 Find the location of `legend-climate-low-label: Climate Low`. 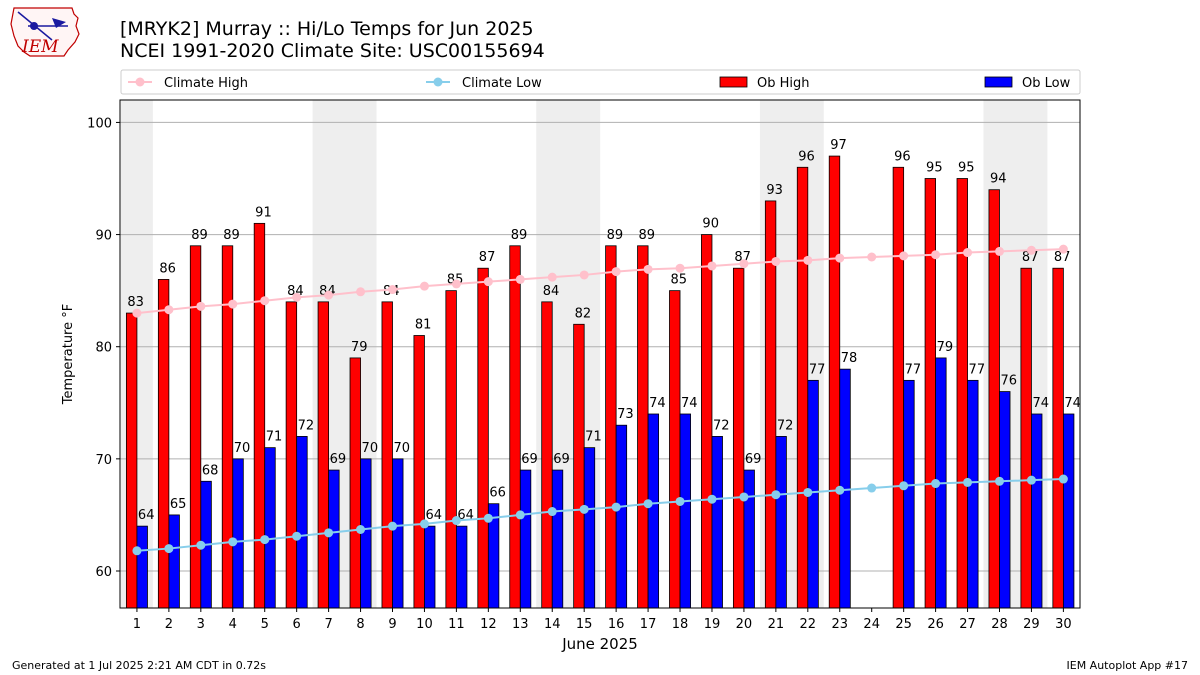

legend-climate-low-label: Climate Low is located at coordinates (502, 83).